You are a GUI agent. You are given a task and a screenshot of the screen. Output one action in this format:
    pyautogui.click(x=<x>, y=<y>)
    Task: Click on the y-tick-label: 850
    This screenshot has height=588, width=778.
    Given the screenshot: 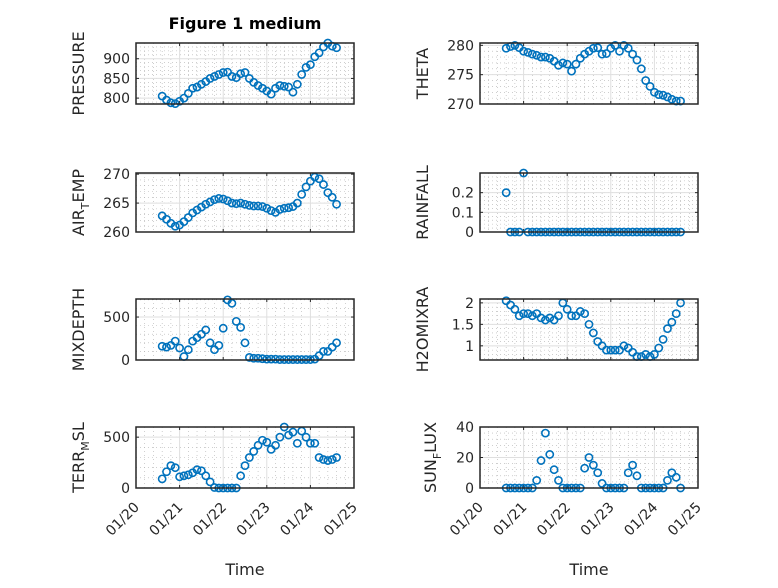 What is the action you would take?
    pyautogui.click(x=116, y=79)
    